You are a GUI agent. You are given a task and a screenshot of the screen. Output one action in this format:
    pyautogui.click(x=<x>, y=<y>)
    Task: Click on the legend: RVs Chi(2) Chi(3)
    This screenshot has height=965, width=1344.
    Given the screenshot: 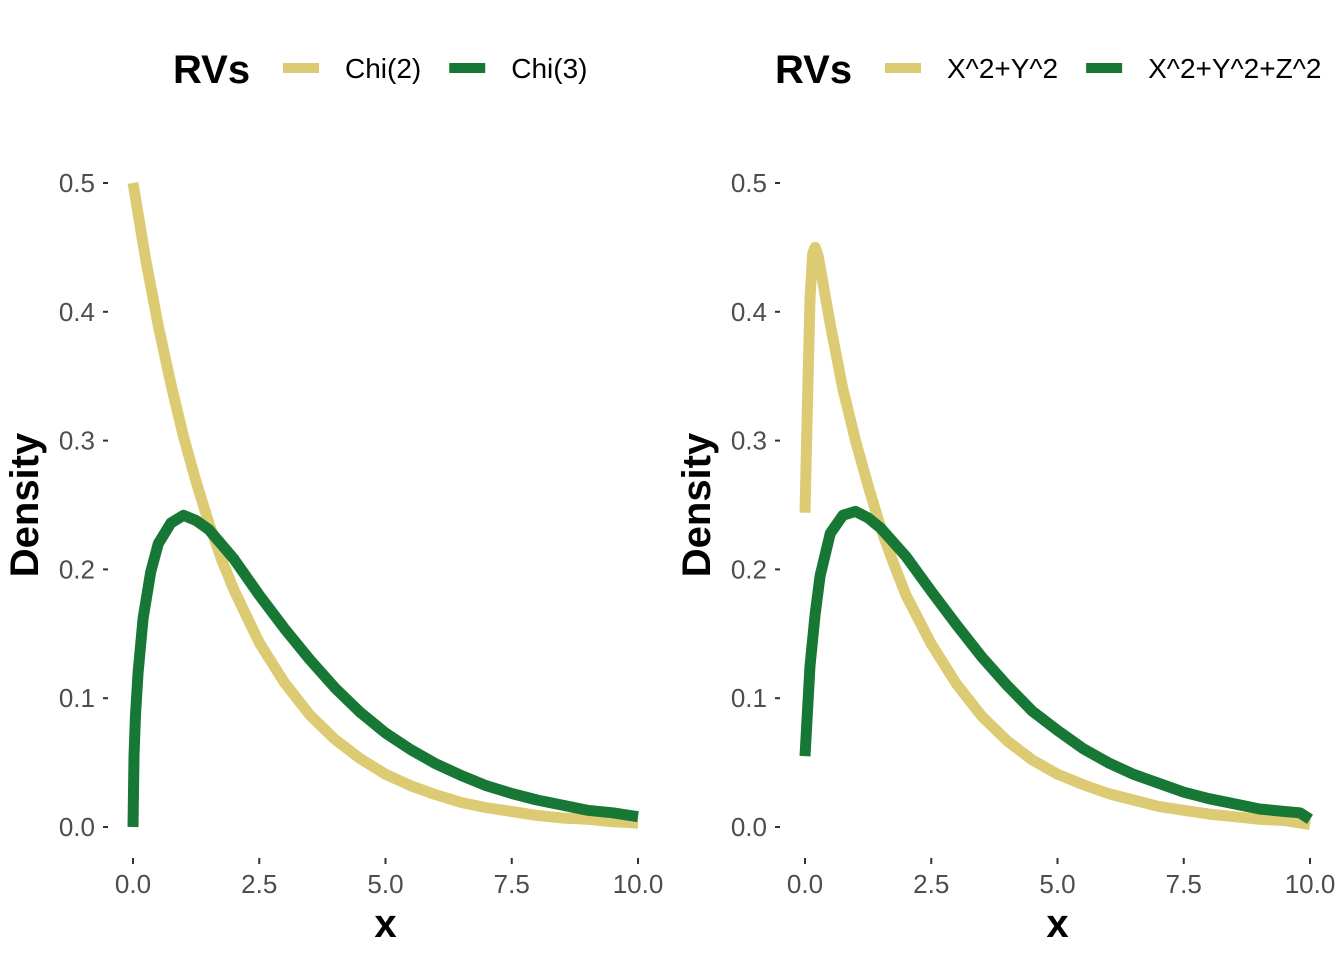 What is the action you would take?
    pyautogui.click(x=380, y=70)
    